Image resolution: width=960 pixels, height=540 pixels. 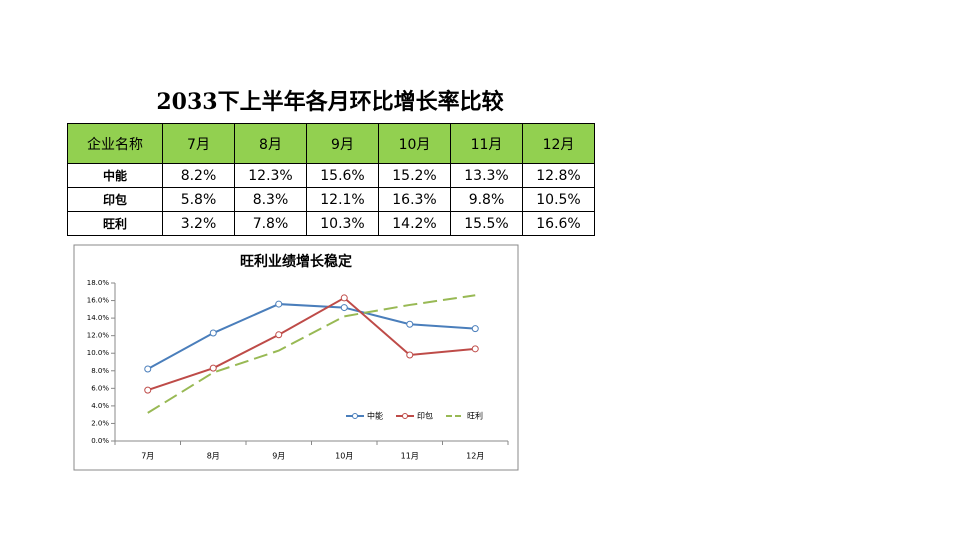 What do you see at coordinates (98, 301) in the screenshot?
I see `y-tick-label: 16.0%` at bounding box center [98, 301].